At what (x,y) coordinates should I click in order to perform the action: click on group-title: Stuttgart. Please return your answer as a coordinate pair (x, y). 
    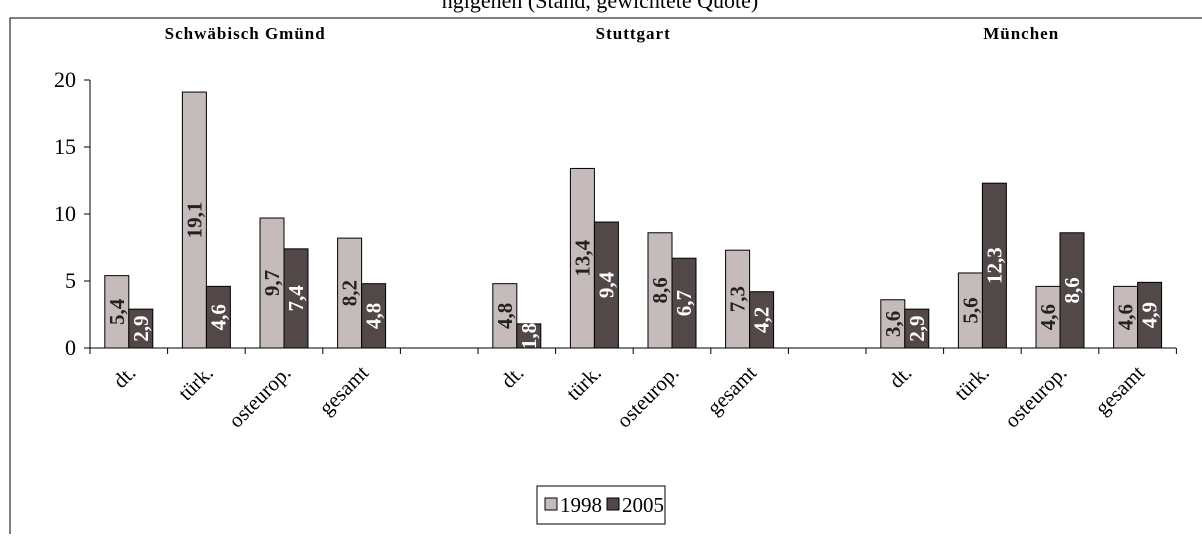
    Looking at the image, I should click on (633, 33).